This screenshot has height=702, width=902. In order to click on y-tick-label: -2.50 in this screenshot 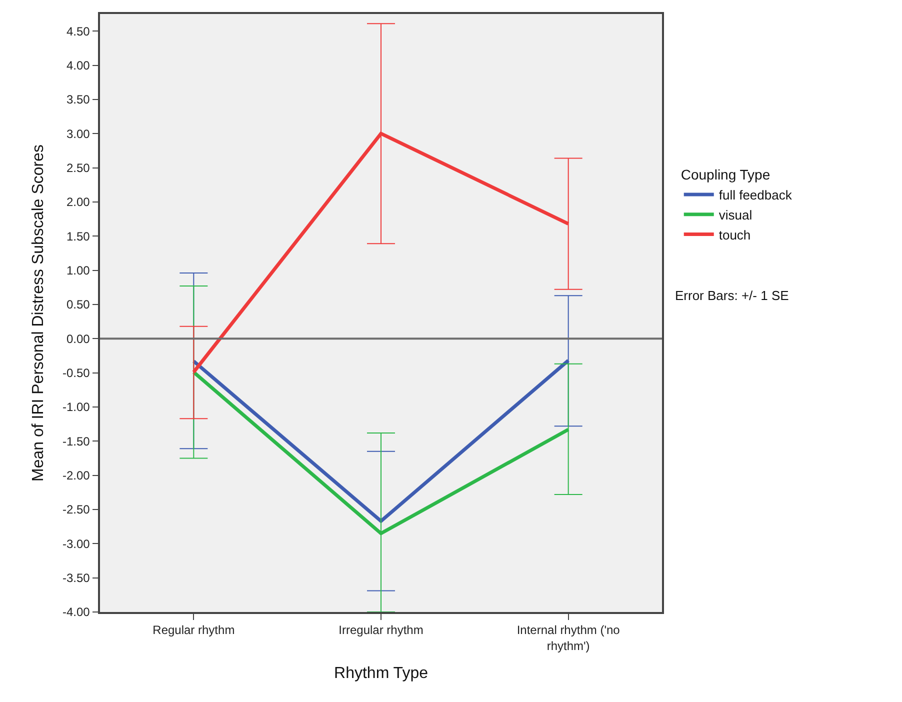, I will do `click(76, 509)`.